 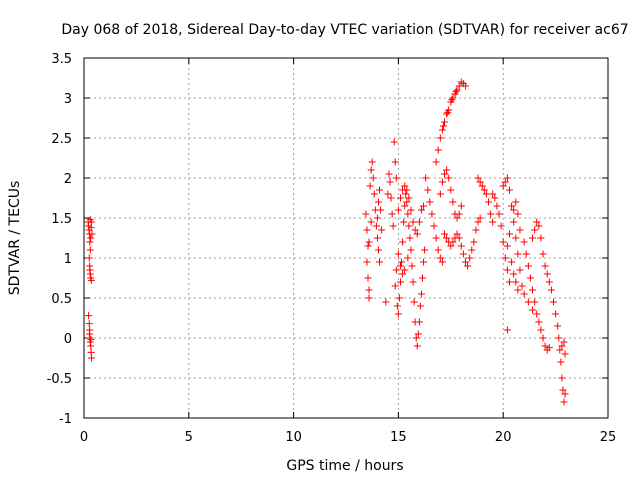 What do you see at coordinates (344, 466) in the screenshot?
I see `x-axis-label: GPS time / hours` at bounding box center [344, 466].